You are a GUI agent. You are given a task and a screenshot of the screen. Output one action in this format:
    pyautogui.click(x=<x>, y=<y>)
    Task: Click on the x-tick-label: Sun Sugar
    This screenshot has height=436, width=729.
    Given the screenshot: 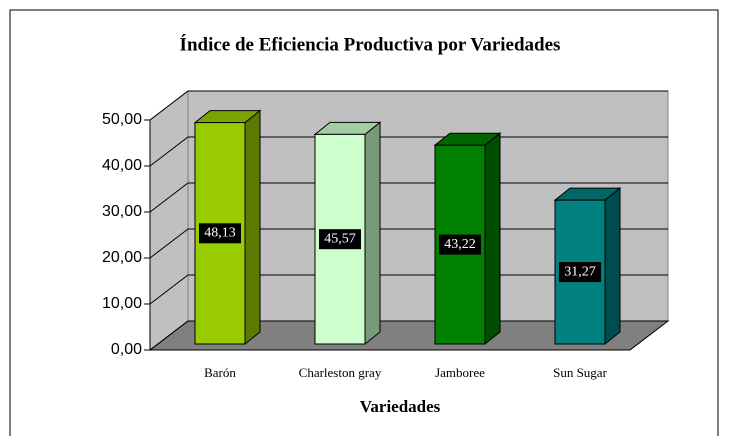 What is the action you would take?
    pyautogui.click(x=580, y=372)
    